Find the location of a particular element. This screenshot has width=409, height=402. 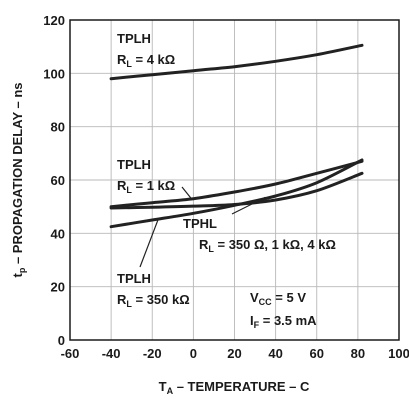

x-tick-label: -20 is located at coordinates (152, 353).